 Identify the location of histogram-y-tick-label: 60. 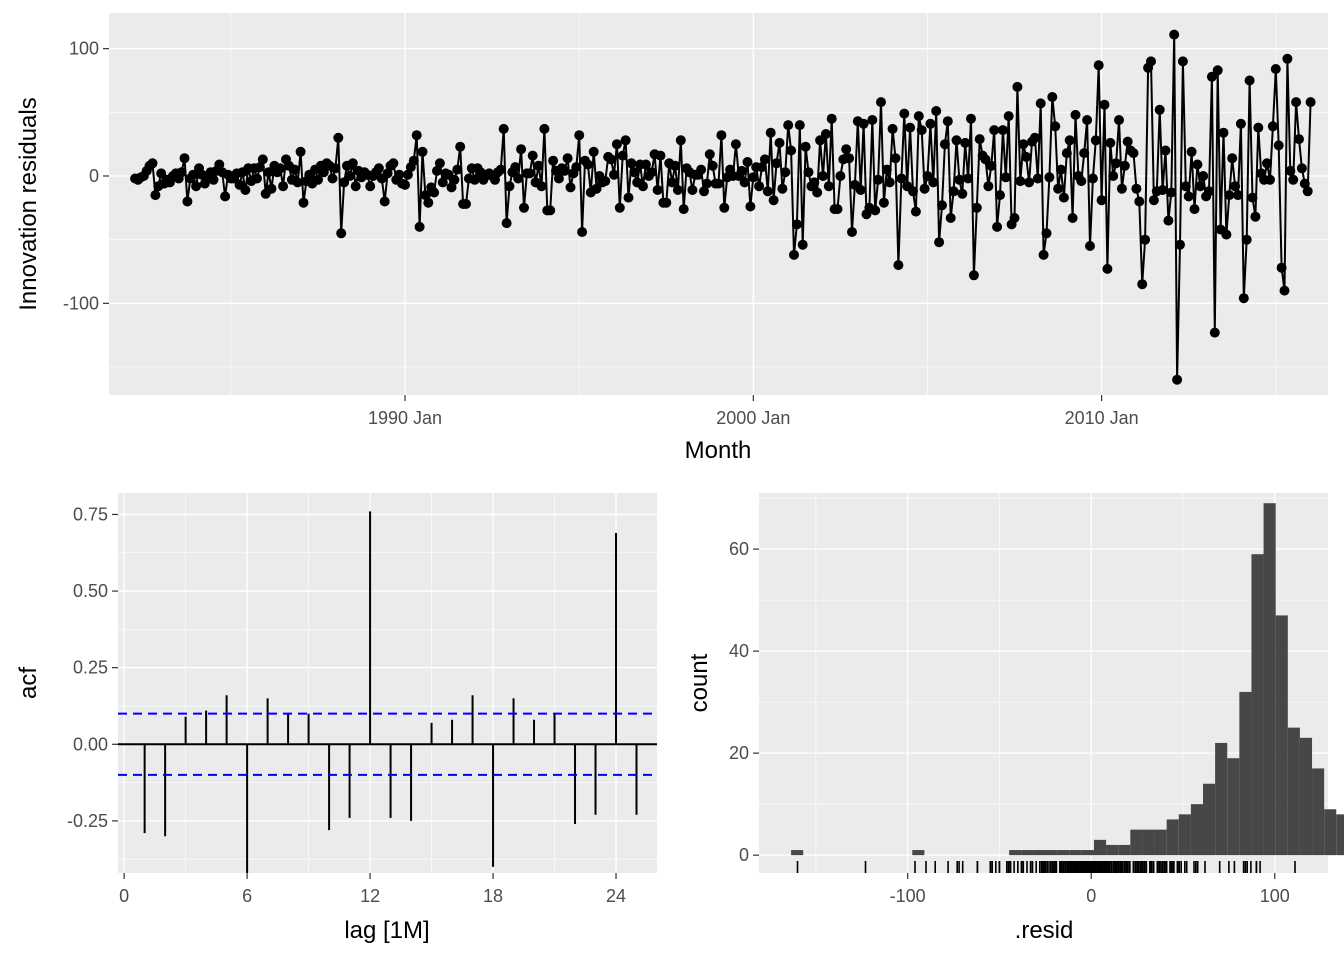
(739, 549).